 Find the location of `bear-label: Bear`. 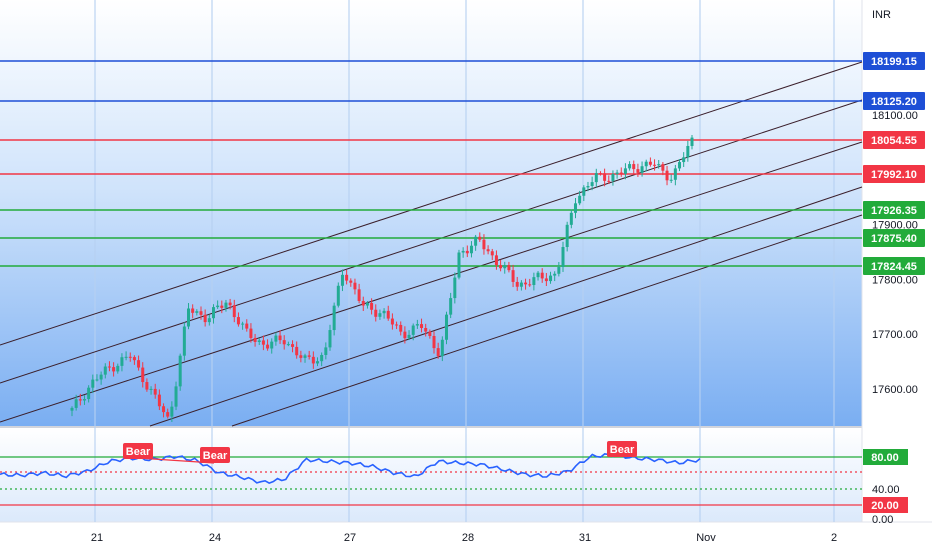

bear-label: Bear is located at coordinates (138, 452).